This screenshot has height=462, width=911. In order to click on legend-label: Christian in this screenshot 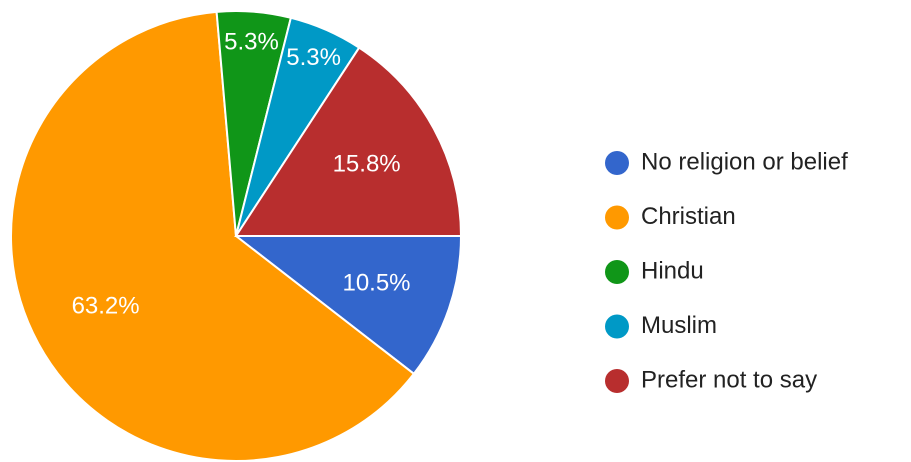, I will do `click(688, 216)`.